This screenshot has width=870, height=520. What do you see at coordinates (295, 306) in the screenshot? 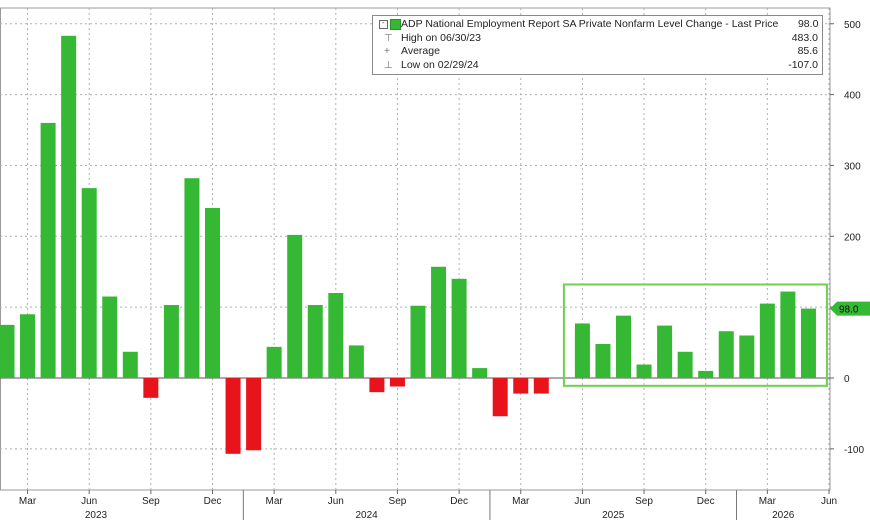
I see `bar-apr-2024` at bounding box center [295, 306].